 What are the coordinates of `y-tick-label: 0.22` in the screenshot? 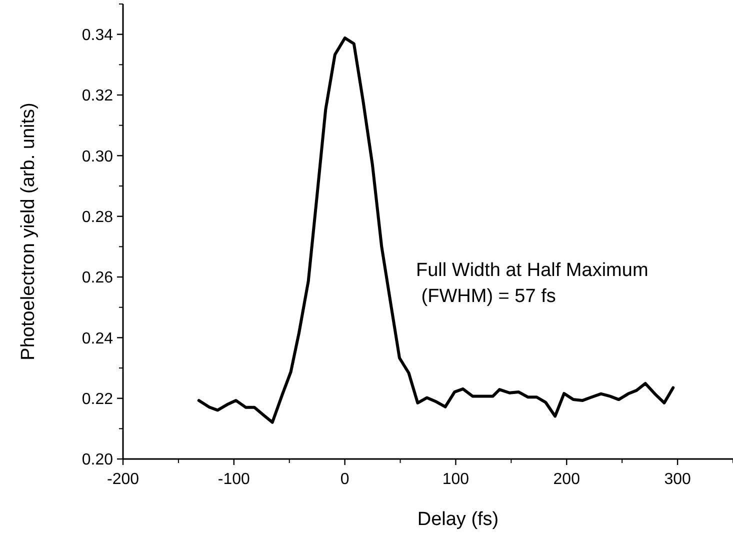 It's located at (98, 399).